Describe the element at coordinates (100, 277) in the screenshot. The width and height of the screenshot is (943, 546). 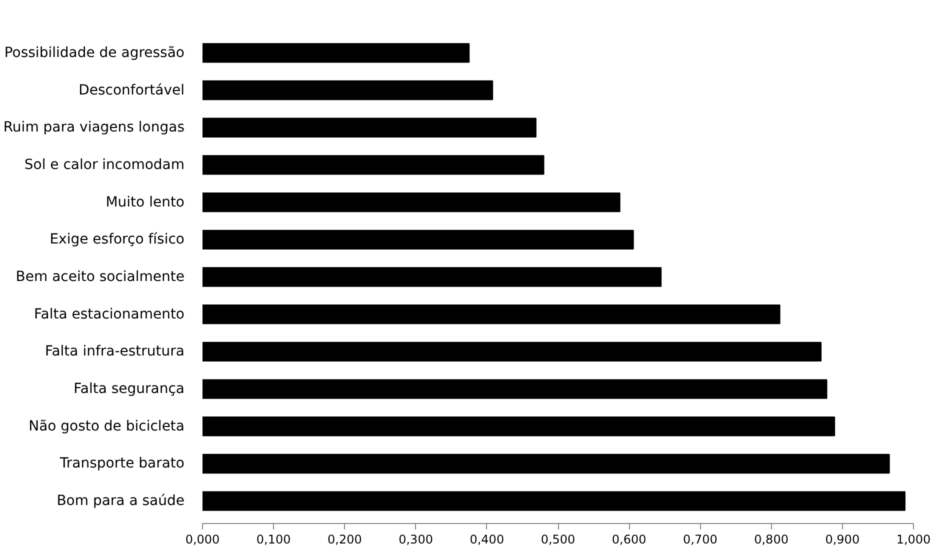
I see `y-tick-label: Bem aceito socialmente` at that location.